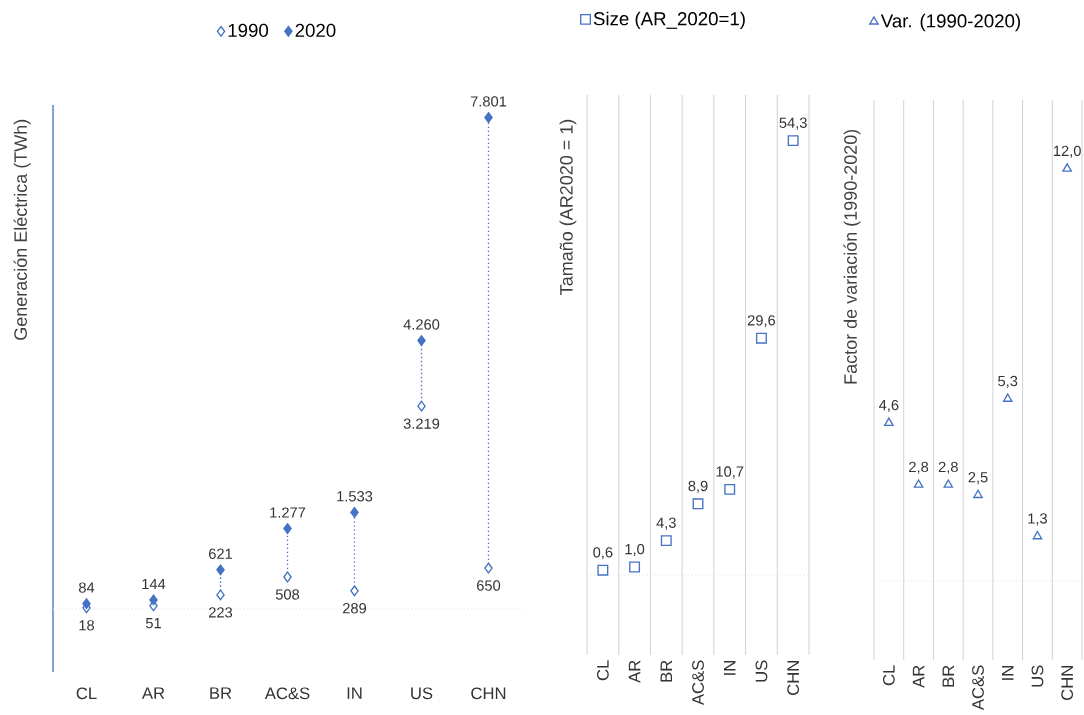 Image resolution: width=1084 pixels, height=715 pixels. Describe the element at coordinates (355, 496) in the screenshot. I see `data-label: 1.533` at that location.